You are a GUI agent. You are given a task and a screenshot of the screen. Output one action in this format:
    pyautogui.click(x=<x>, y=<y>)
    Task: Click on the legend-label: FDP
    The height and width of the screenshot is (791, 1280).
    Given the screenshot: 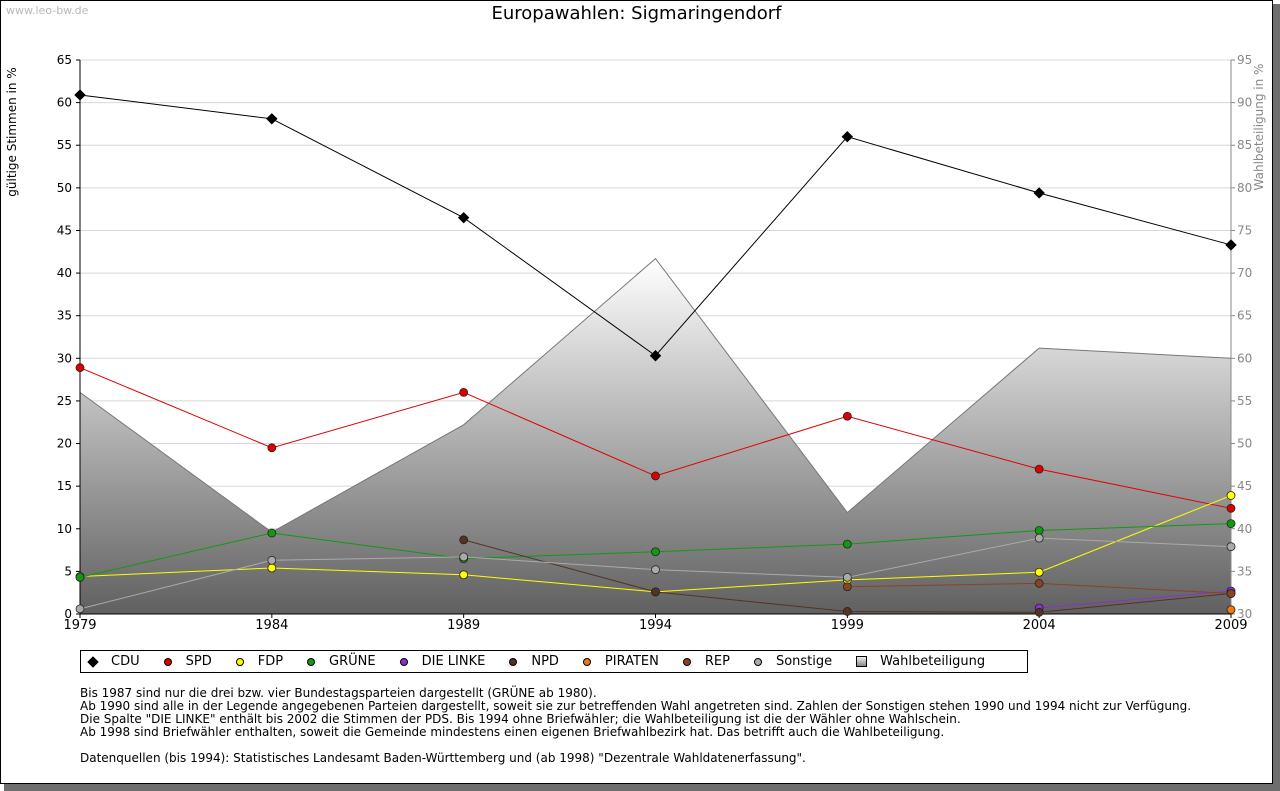 What is the action you would take?
    pyautogui.click(x=270, y=661)
    